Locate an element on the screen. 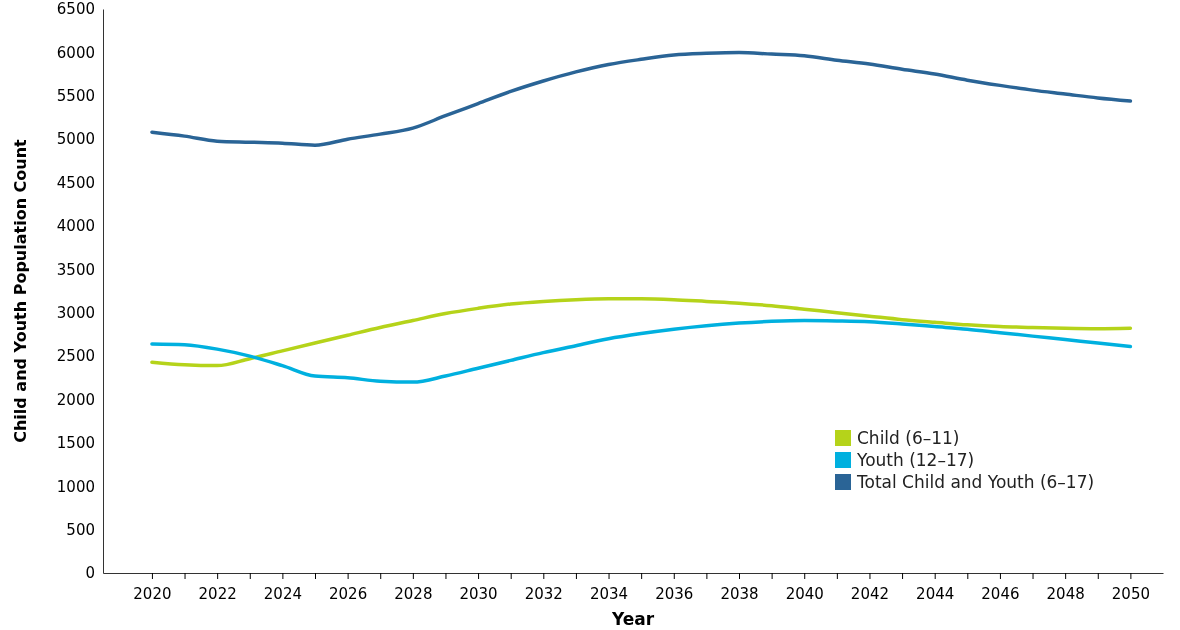  y-tick-label: 6000 is located at coordinates (75, 52).